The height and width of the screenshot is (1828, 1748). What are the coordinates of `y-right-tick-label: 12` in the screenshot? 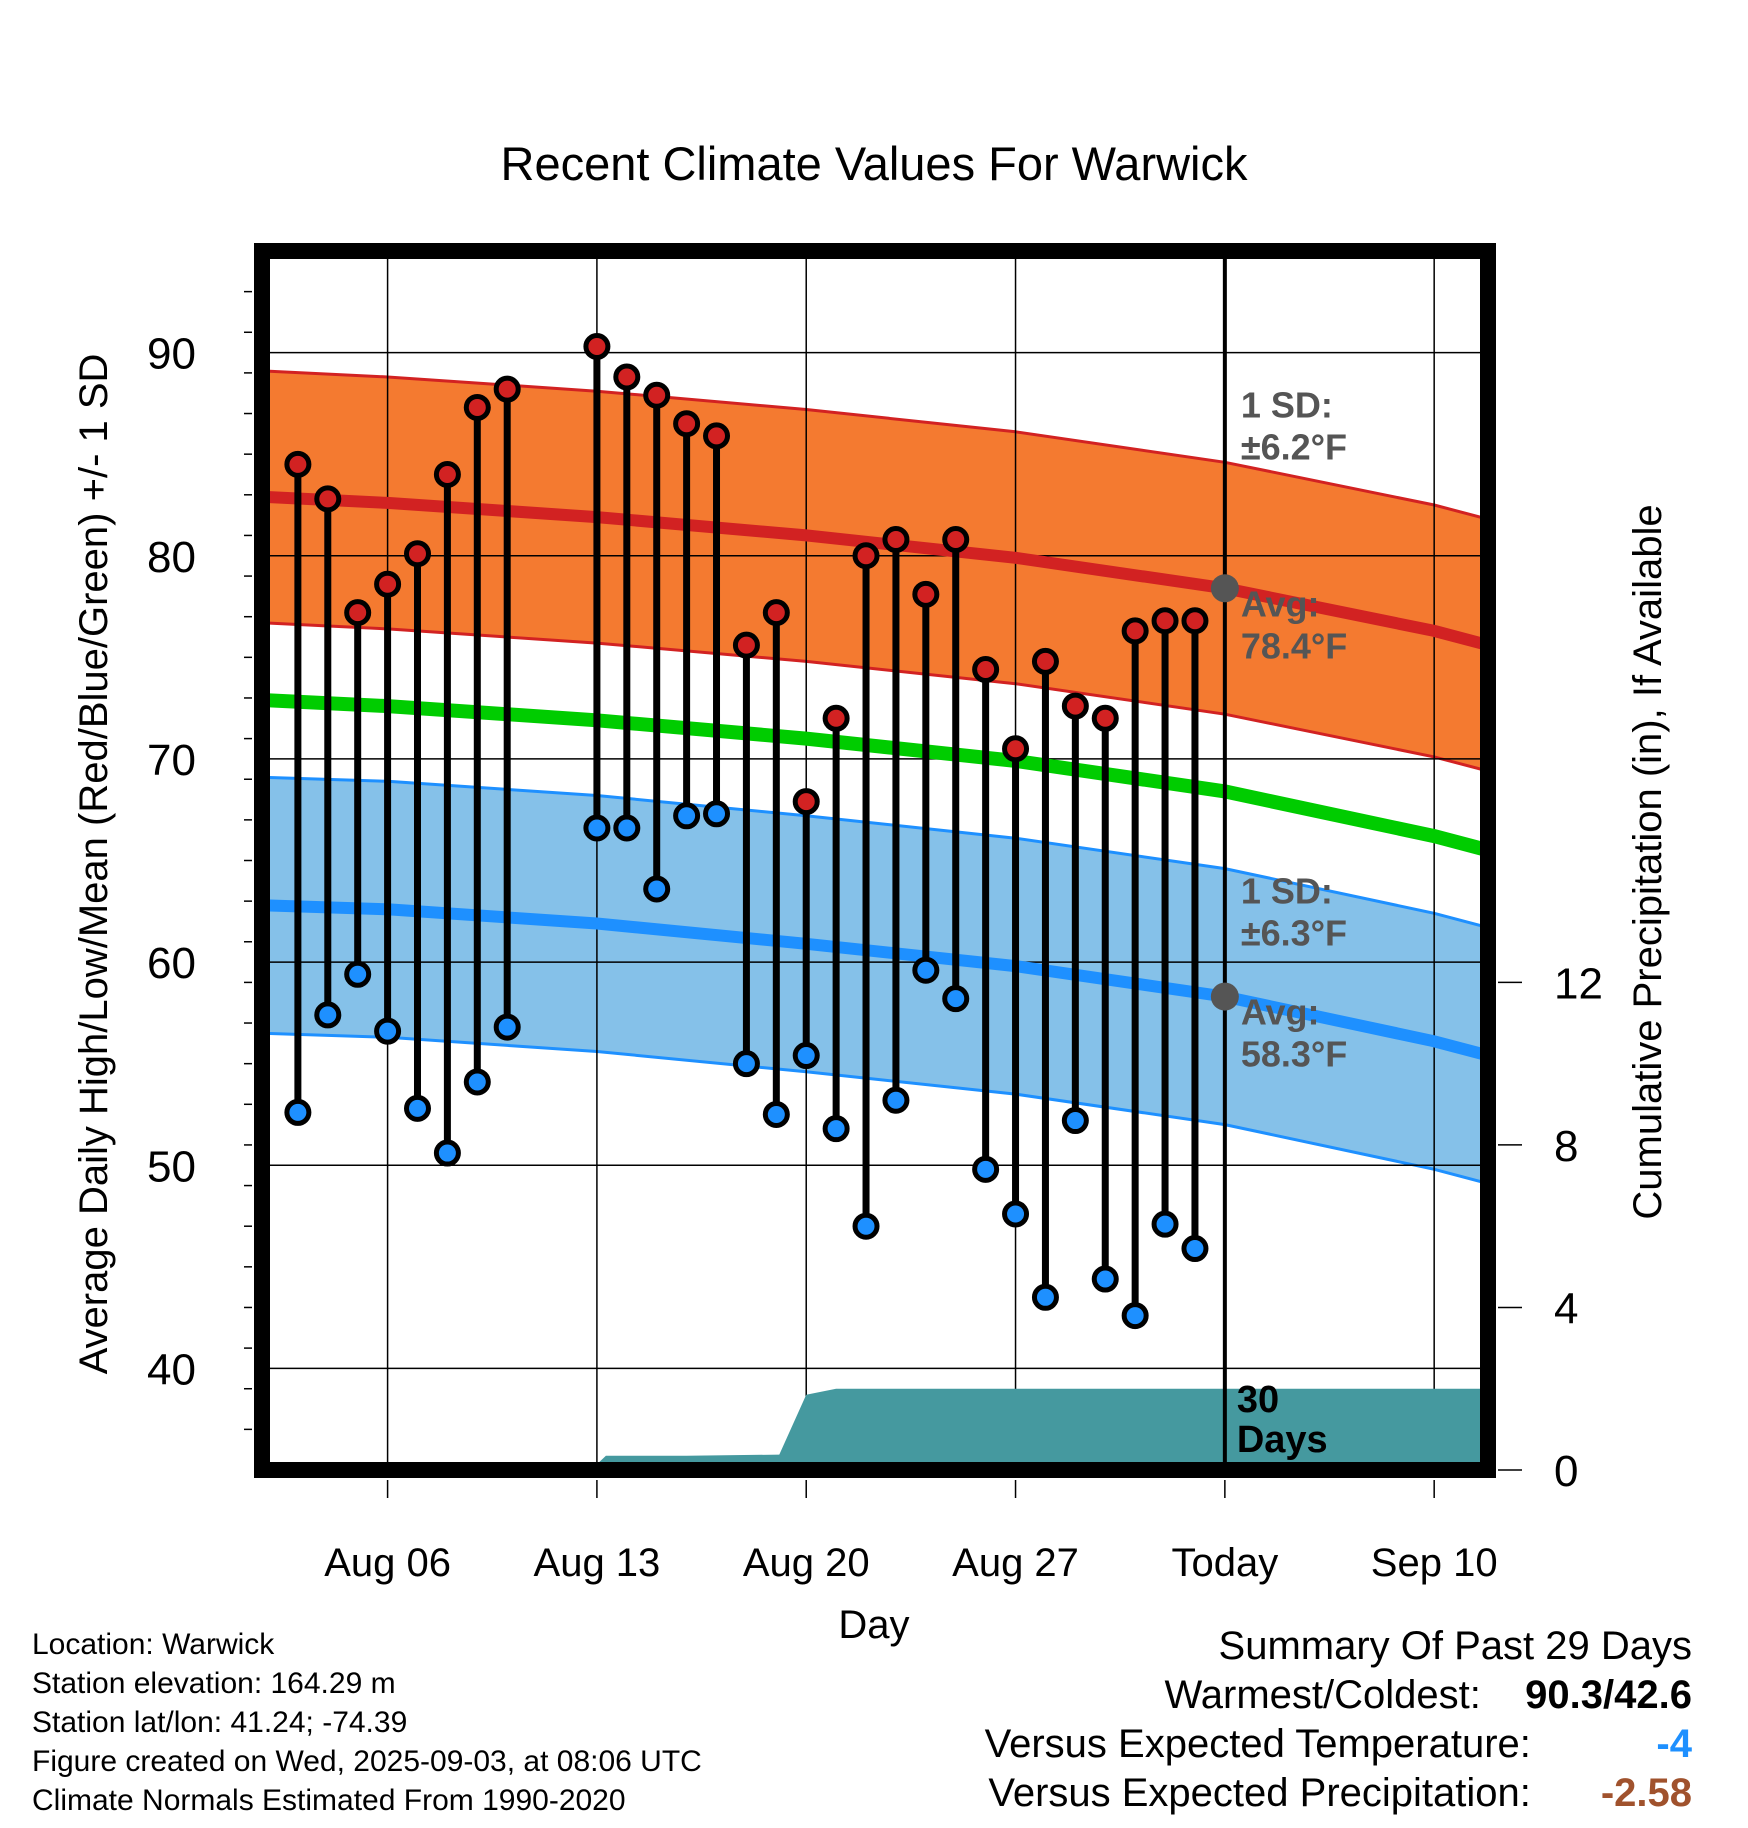 It's located at (1578, 983).